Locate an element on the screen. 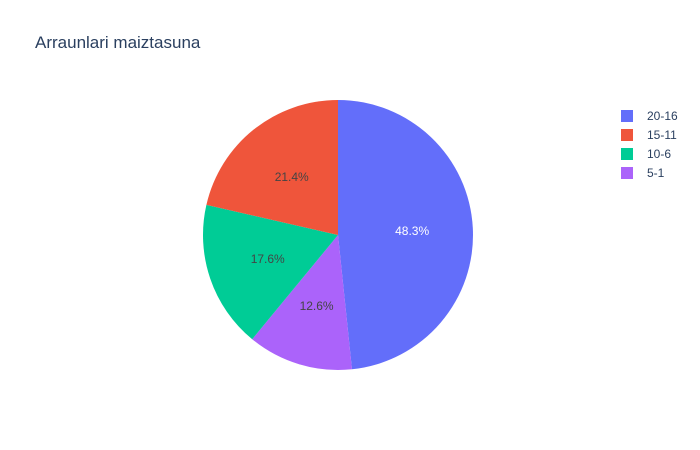  legend-label: 15-11 is located at coordinates (662, 134).